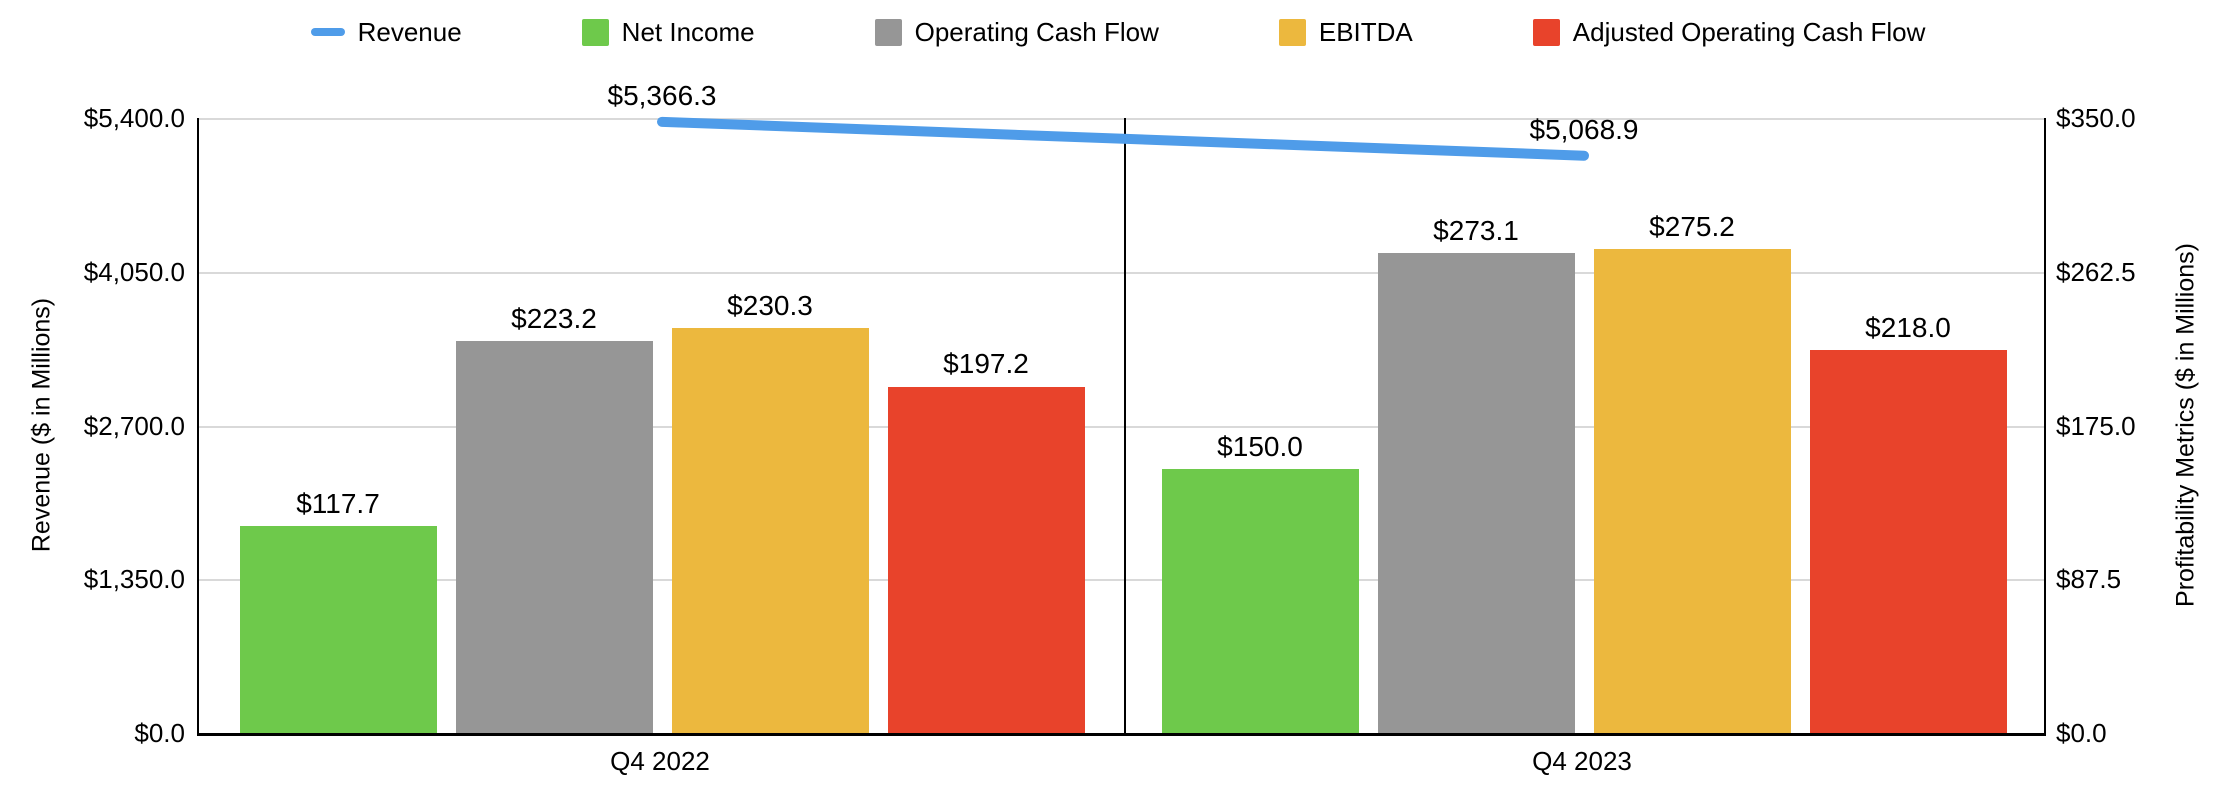 Image resolution: width=2236 pixels, height=800 pixels. What do you see at coordinates (2096, 118) in the screenshot?
I see `right-axis-tick: $350.0` at bounding box center [2096, 118].